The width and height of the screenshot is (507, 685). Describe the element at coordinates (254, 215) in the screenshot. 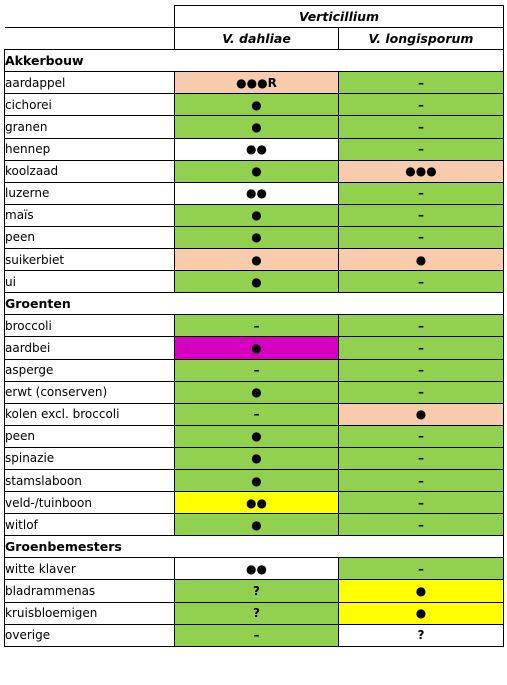

I see `table-row: maïs ● –` at that location.